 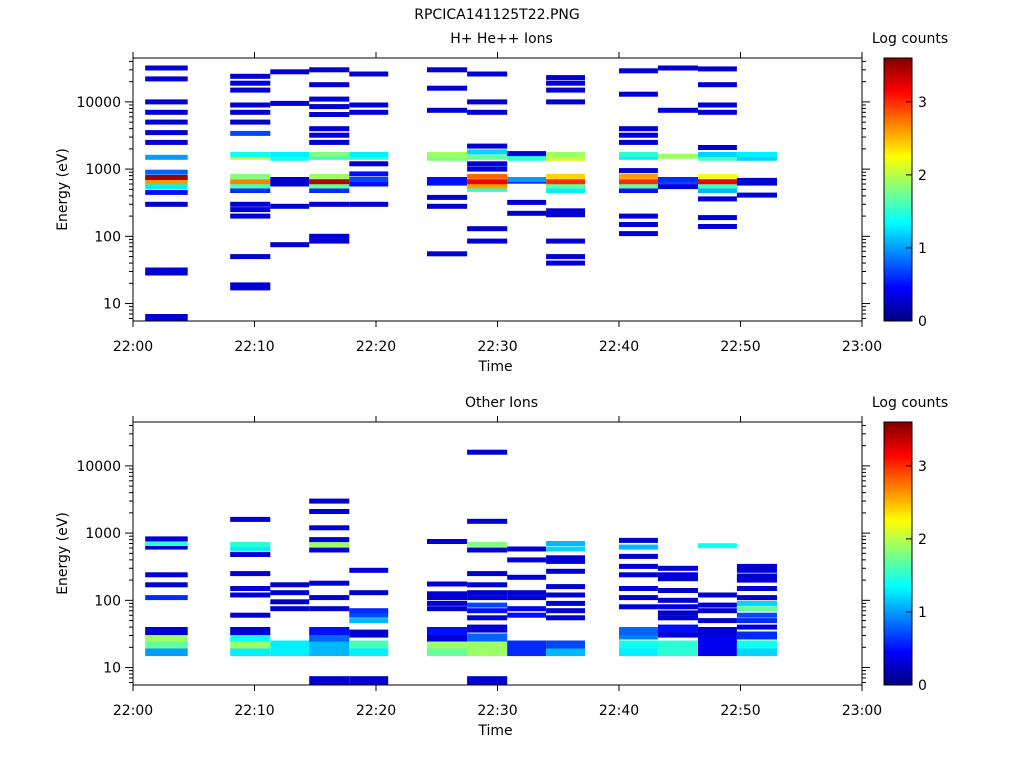 I want to click on y-tick-label: 10, so click(x=112, y=669).